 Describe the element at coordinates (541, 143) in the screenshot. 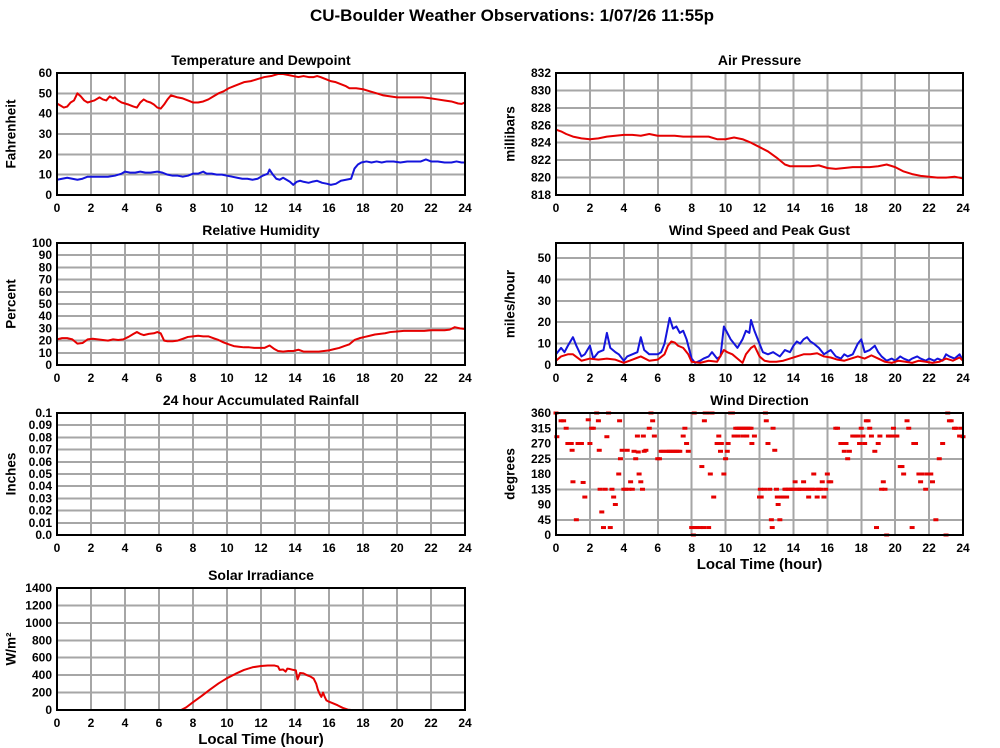

I see `svg-text: 824` at that location.